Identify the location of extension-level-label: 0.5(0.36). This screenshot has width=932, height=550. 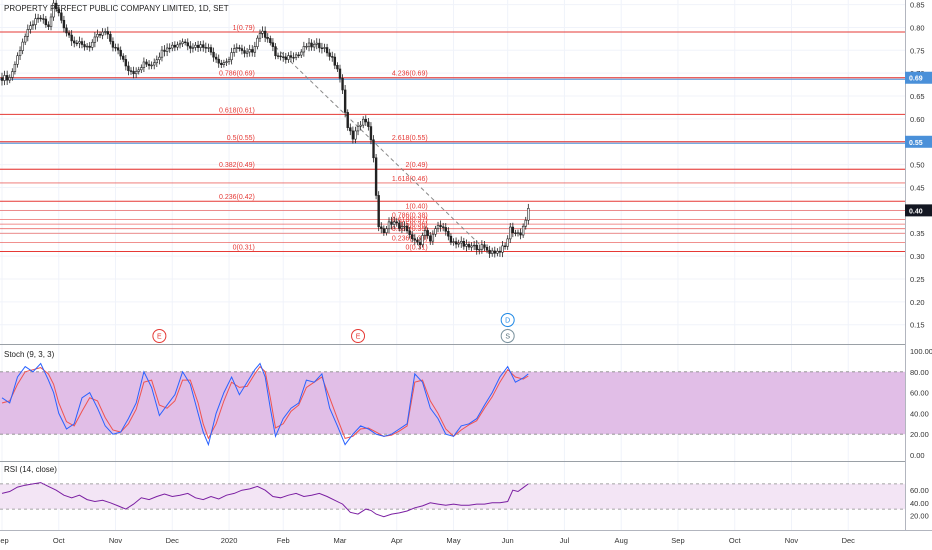
(414, 225).